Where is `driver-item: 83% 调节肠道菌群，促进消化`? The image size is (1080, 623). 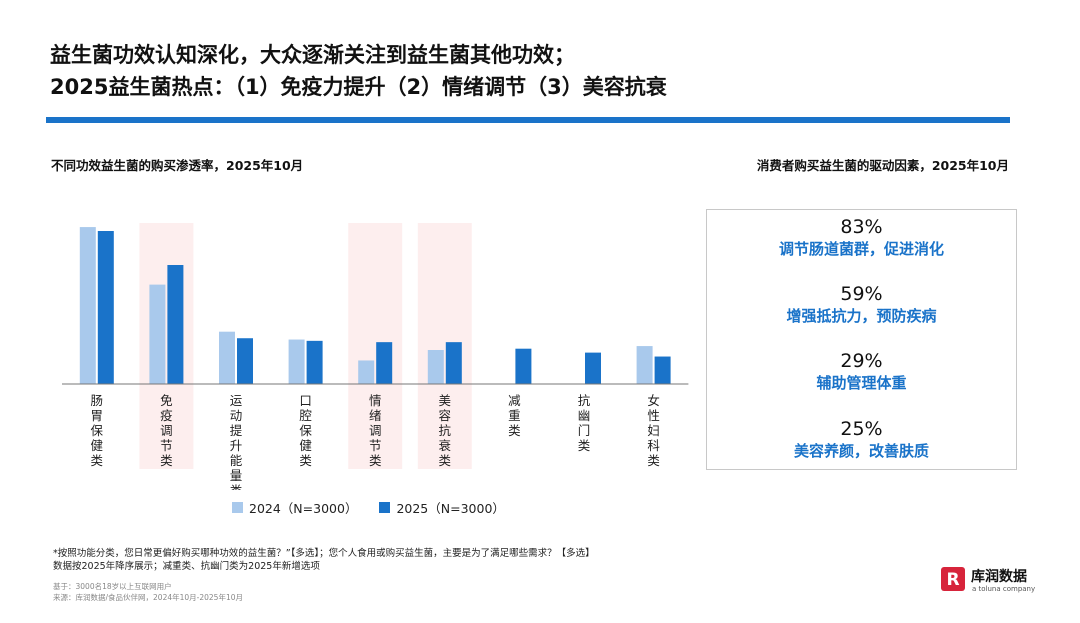
driver-item: 83% 调节肠道菌群，促进消化 is located at coordinates (861, 237).